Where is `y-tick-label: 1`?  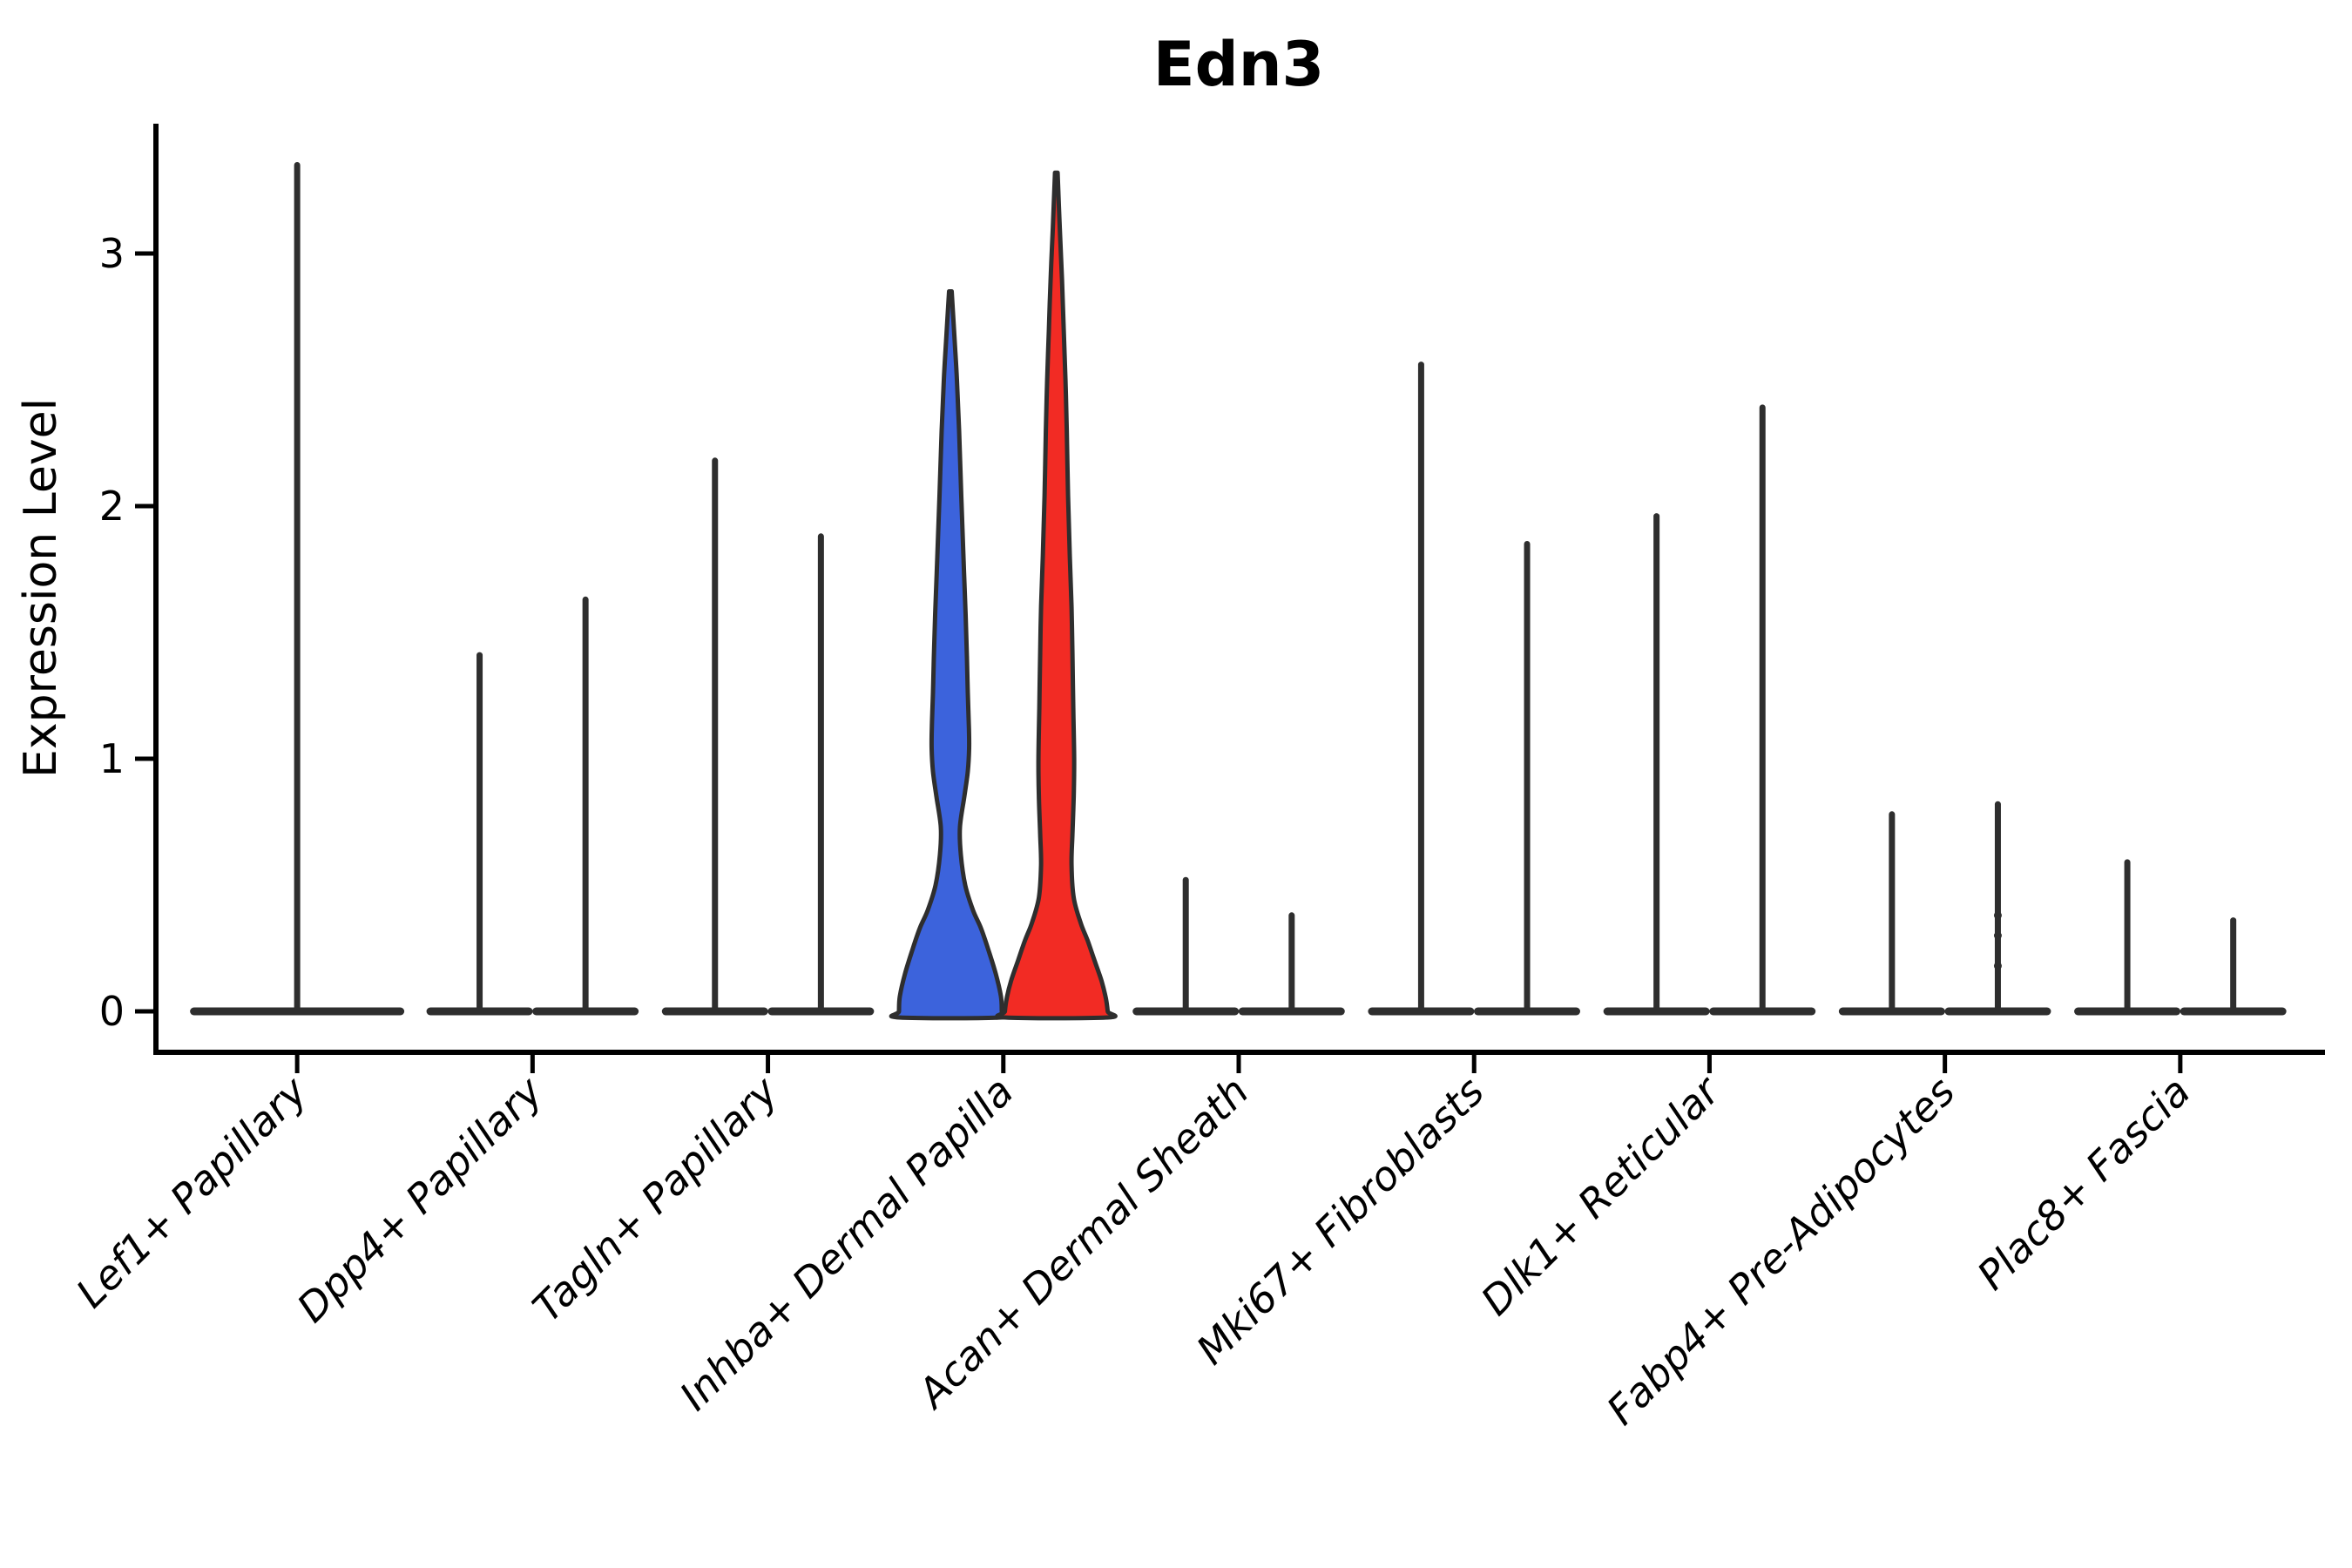 y-tick-label: 1 is located at coordinates (112, 758).